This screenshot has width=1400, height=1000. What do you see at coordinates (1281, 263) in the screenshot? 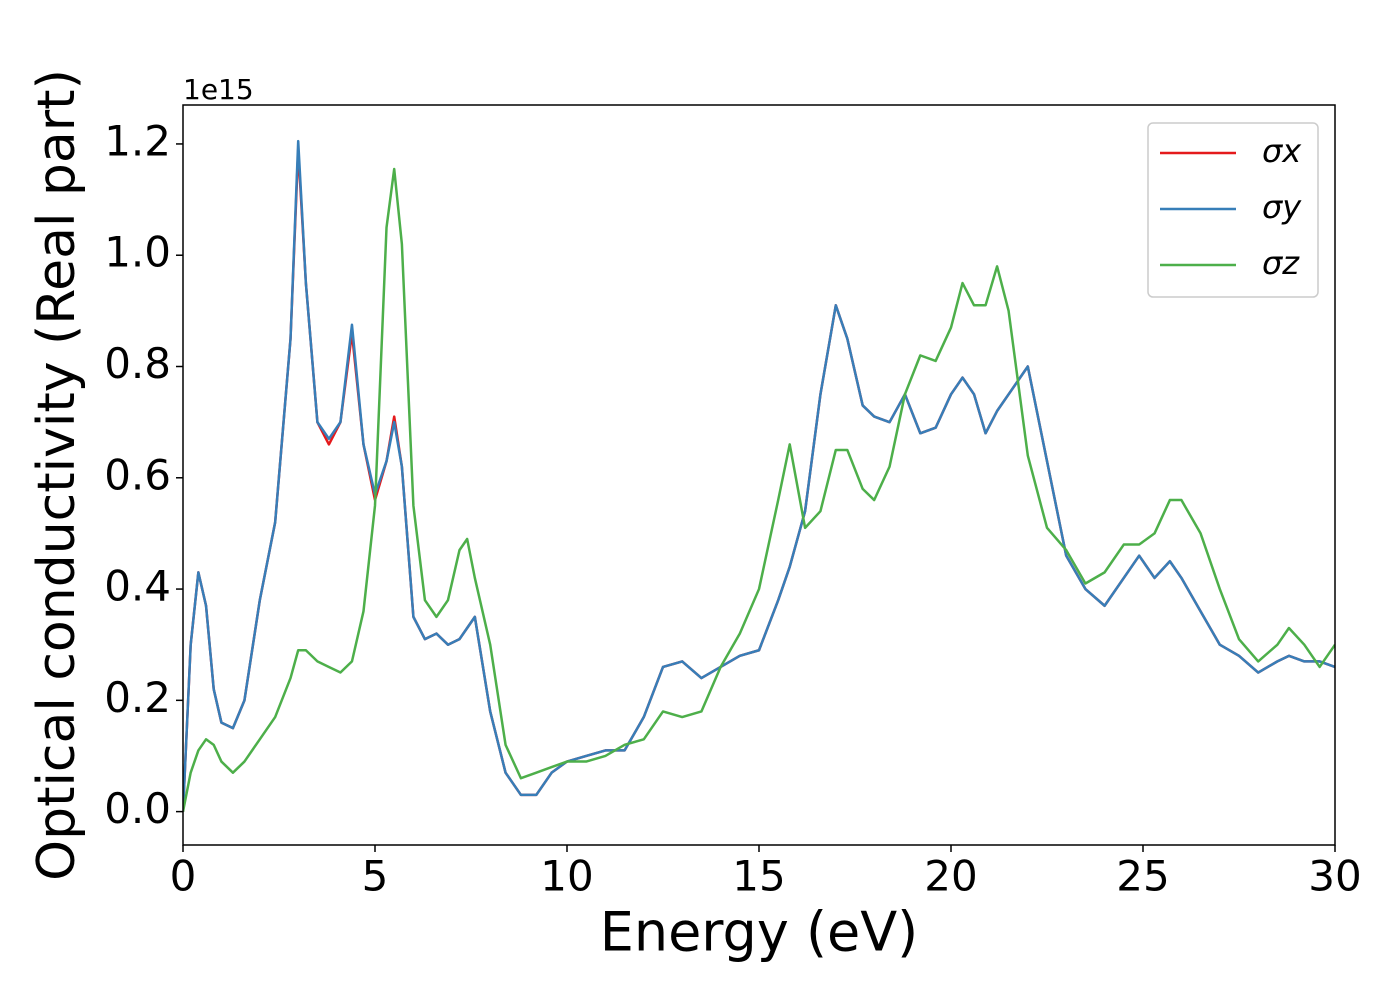
I see `legend-label: σz` at bounding box center [1281, 263].